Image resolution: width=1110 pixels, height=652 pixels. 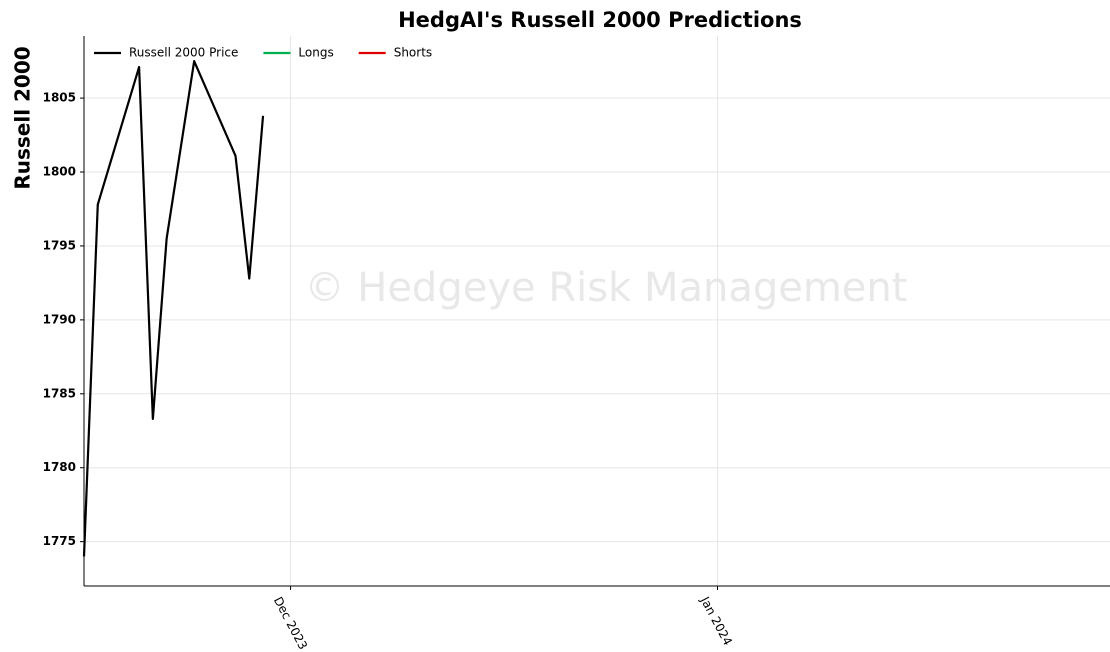 What do you see at coordinates (183, 53) in the screenshot?
I see `legend-label: Russell 2000 Price` at bounding box center [183, 53].